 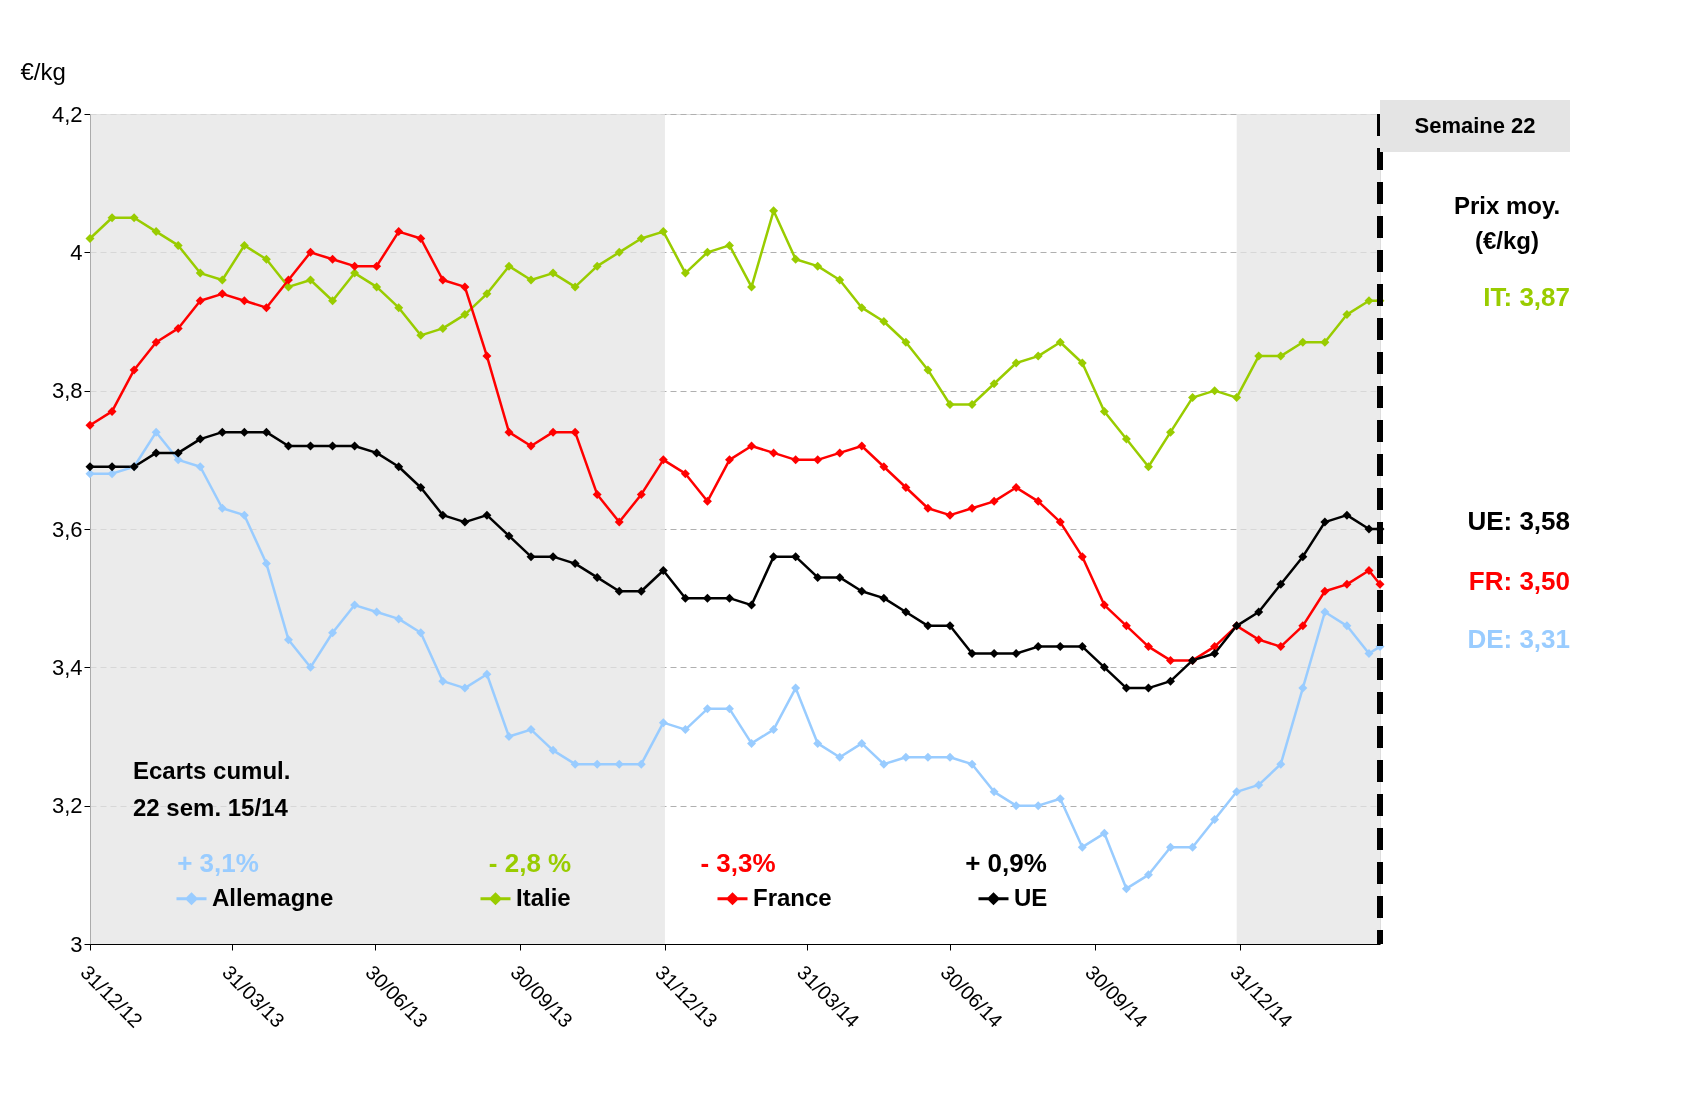 I want to click on y-tick-label: 3,6, so click(x=67, y=529).